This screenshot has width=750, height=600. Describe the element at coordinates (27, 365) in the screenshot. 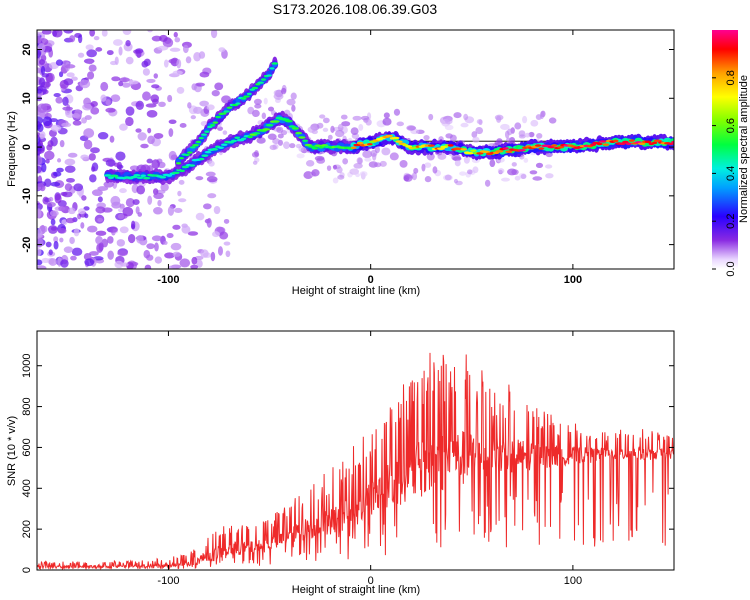

I see `snr-ytick-label: 1000` at that location.